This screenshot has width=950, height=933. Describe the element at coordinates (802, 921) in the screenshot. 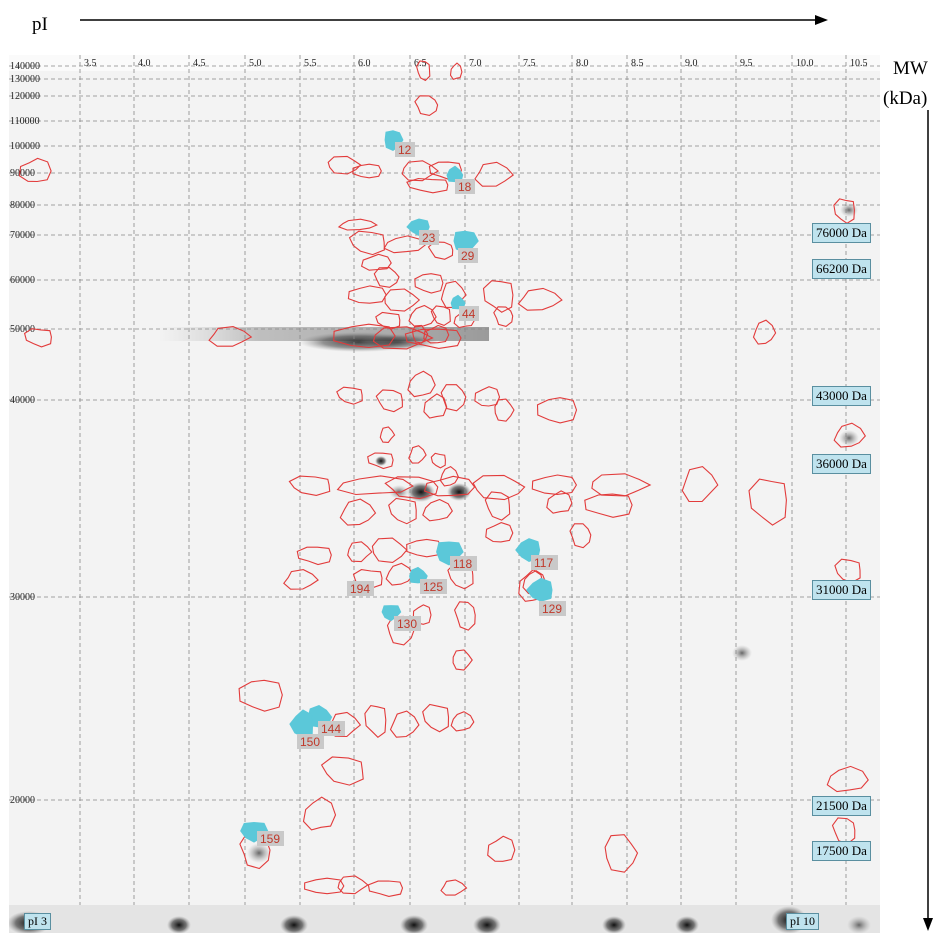

I see `pi-marker-10: pI 10` at that location.